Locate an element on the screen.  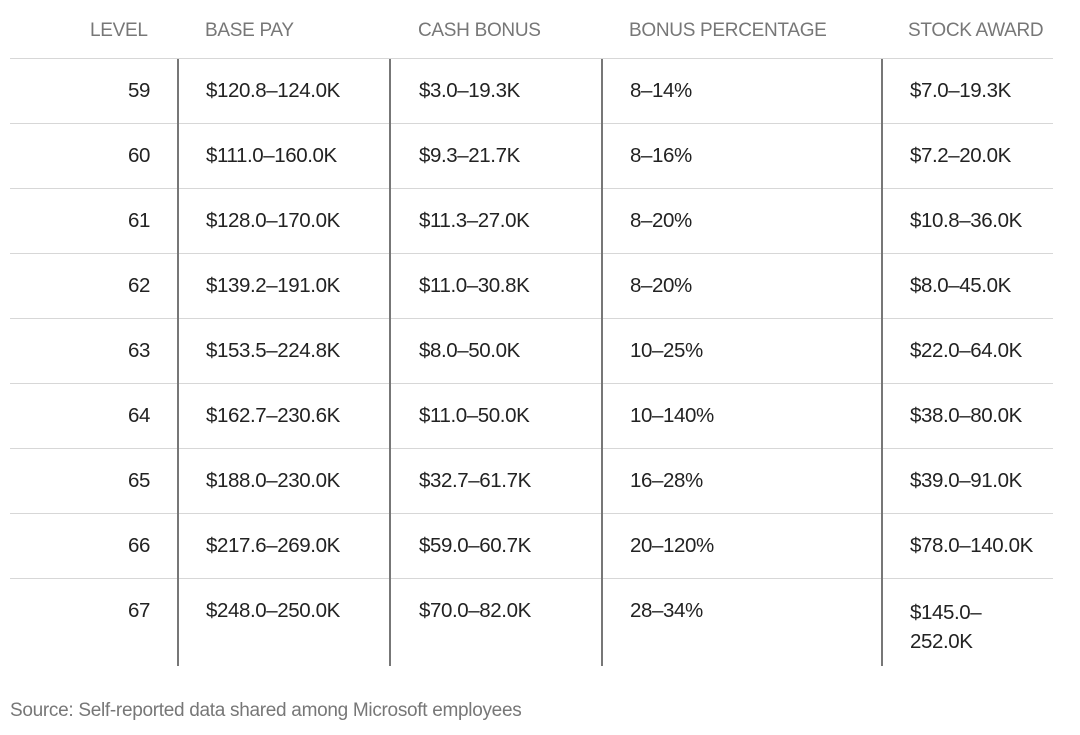
cell-bonus-percentage: 10–25% is located at coordinates (666, 350).